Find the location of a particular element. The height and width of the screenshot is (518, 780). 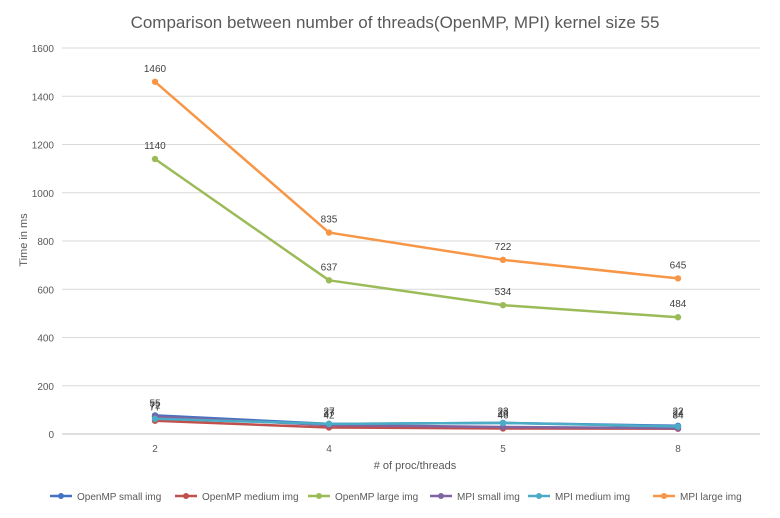

legend-item: OpenMP medium img is located at coordinates (237, 497).